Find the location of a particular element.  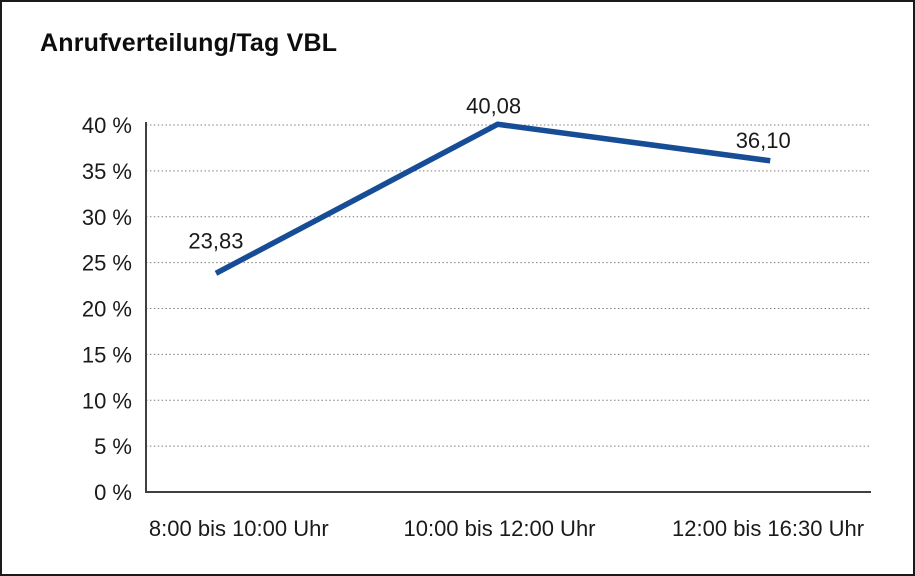

y-tick-label: 15 % is located at coordinates (107, 354).